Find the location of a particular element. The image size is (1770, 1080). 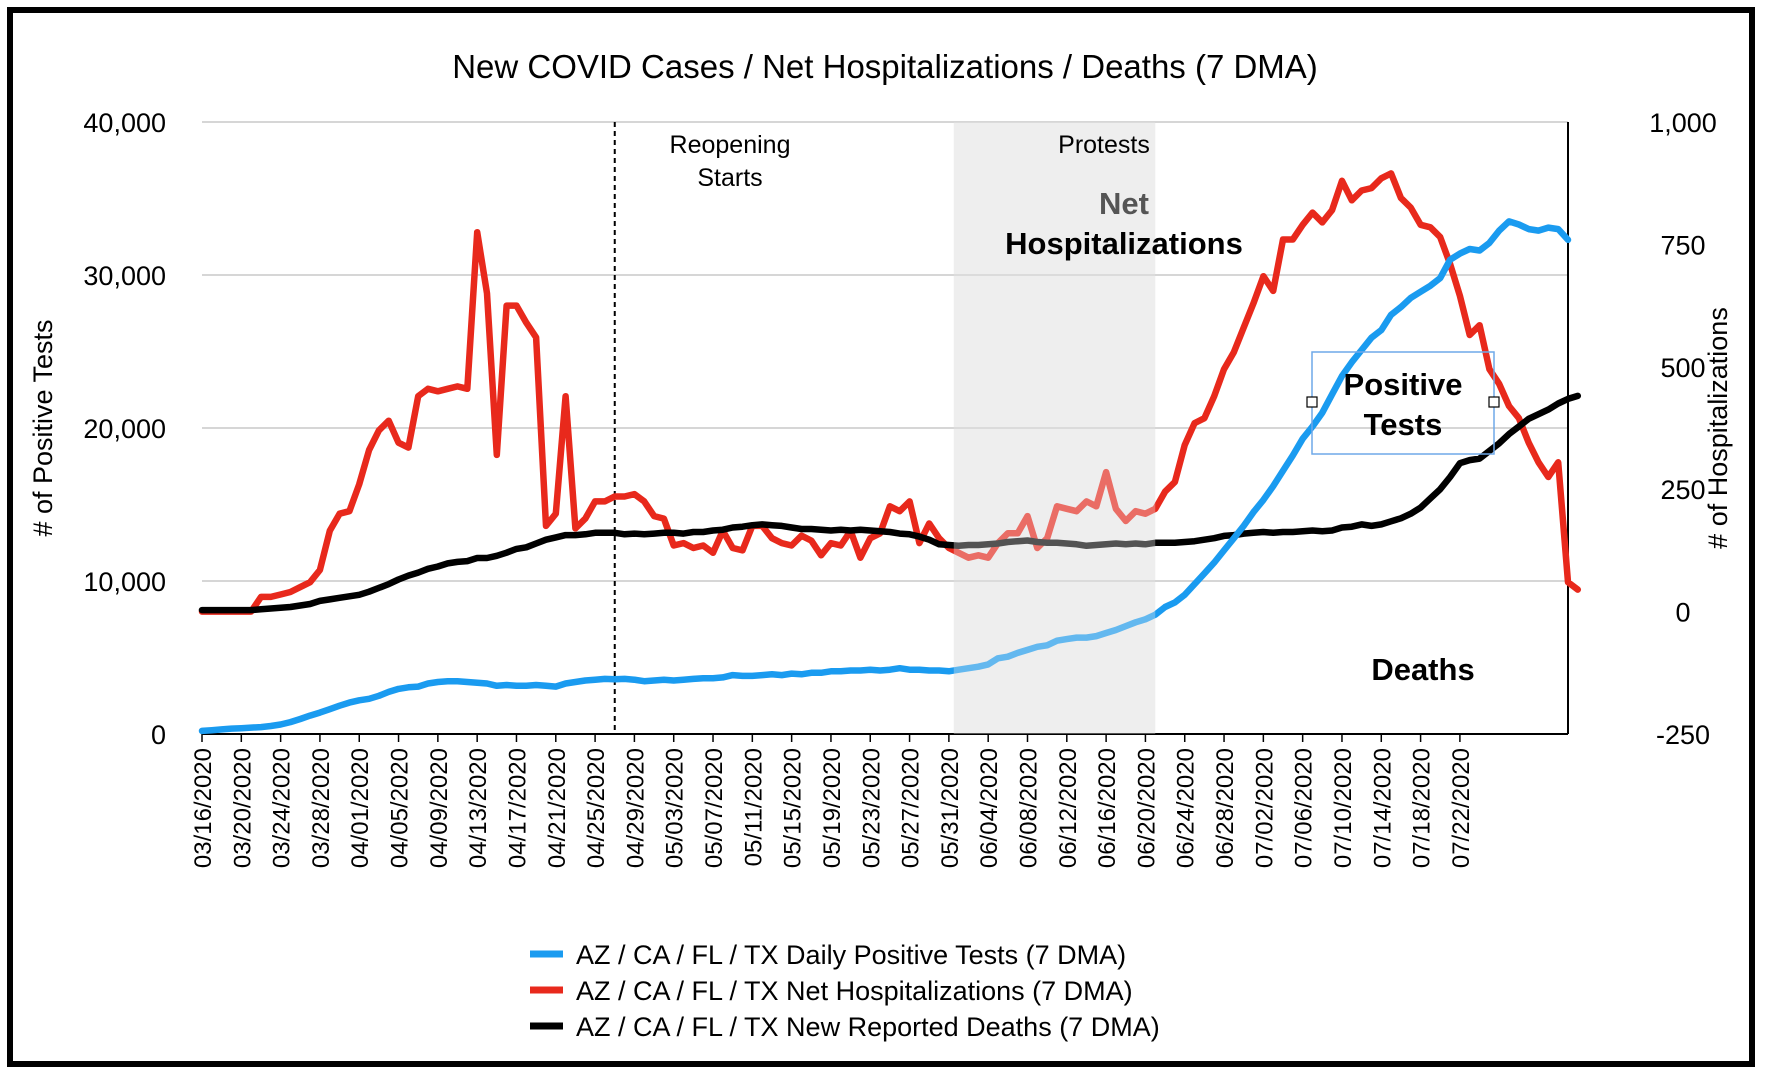

x-tick-label: 05/15/2020 is located at coordinates (793, 808).